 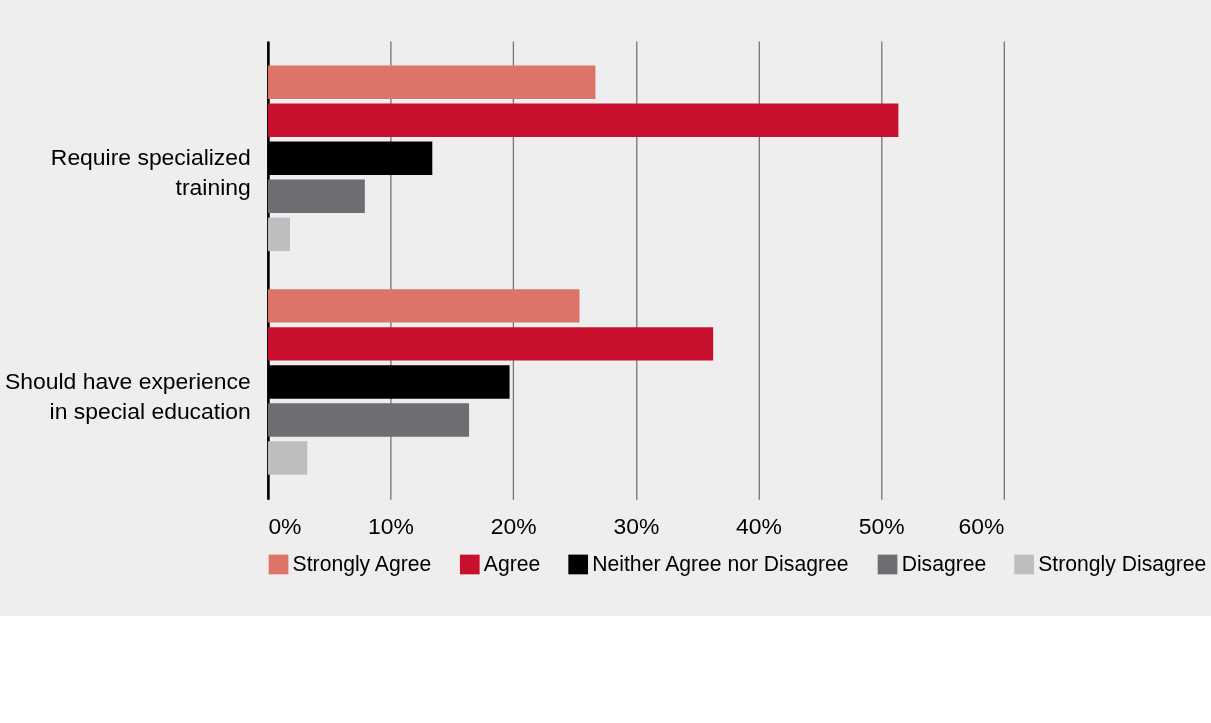 I want to click on y-tick-label: Require specialized training, so click(x=150, y=172).